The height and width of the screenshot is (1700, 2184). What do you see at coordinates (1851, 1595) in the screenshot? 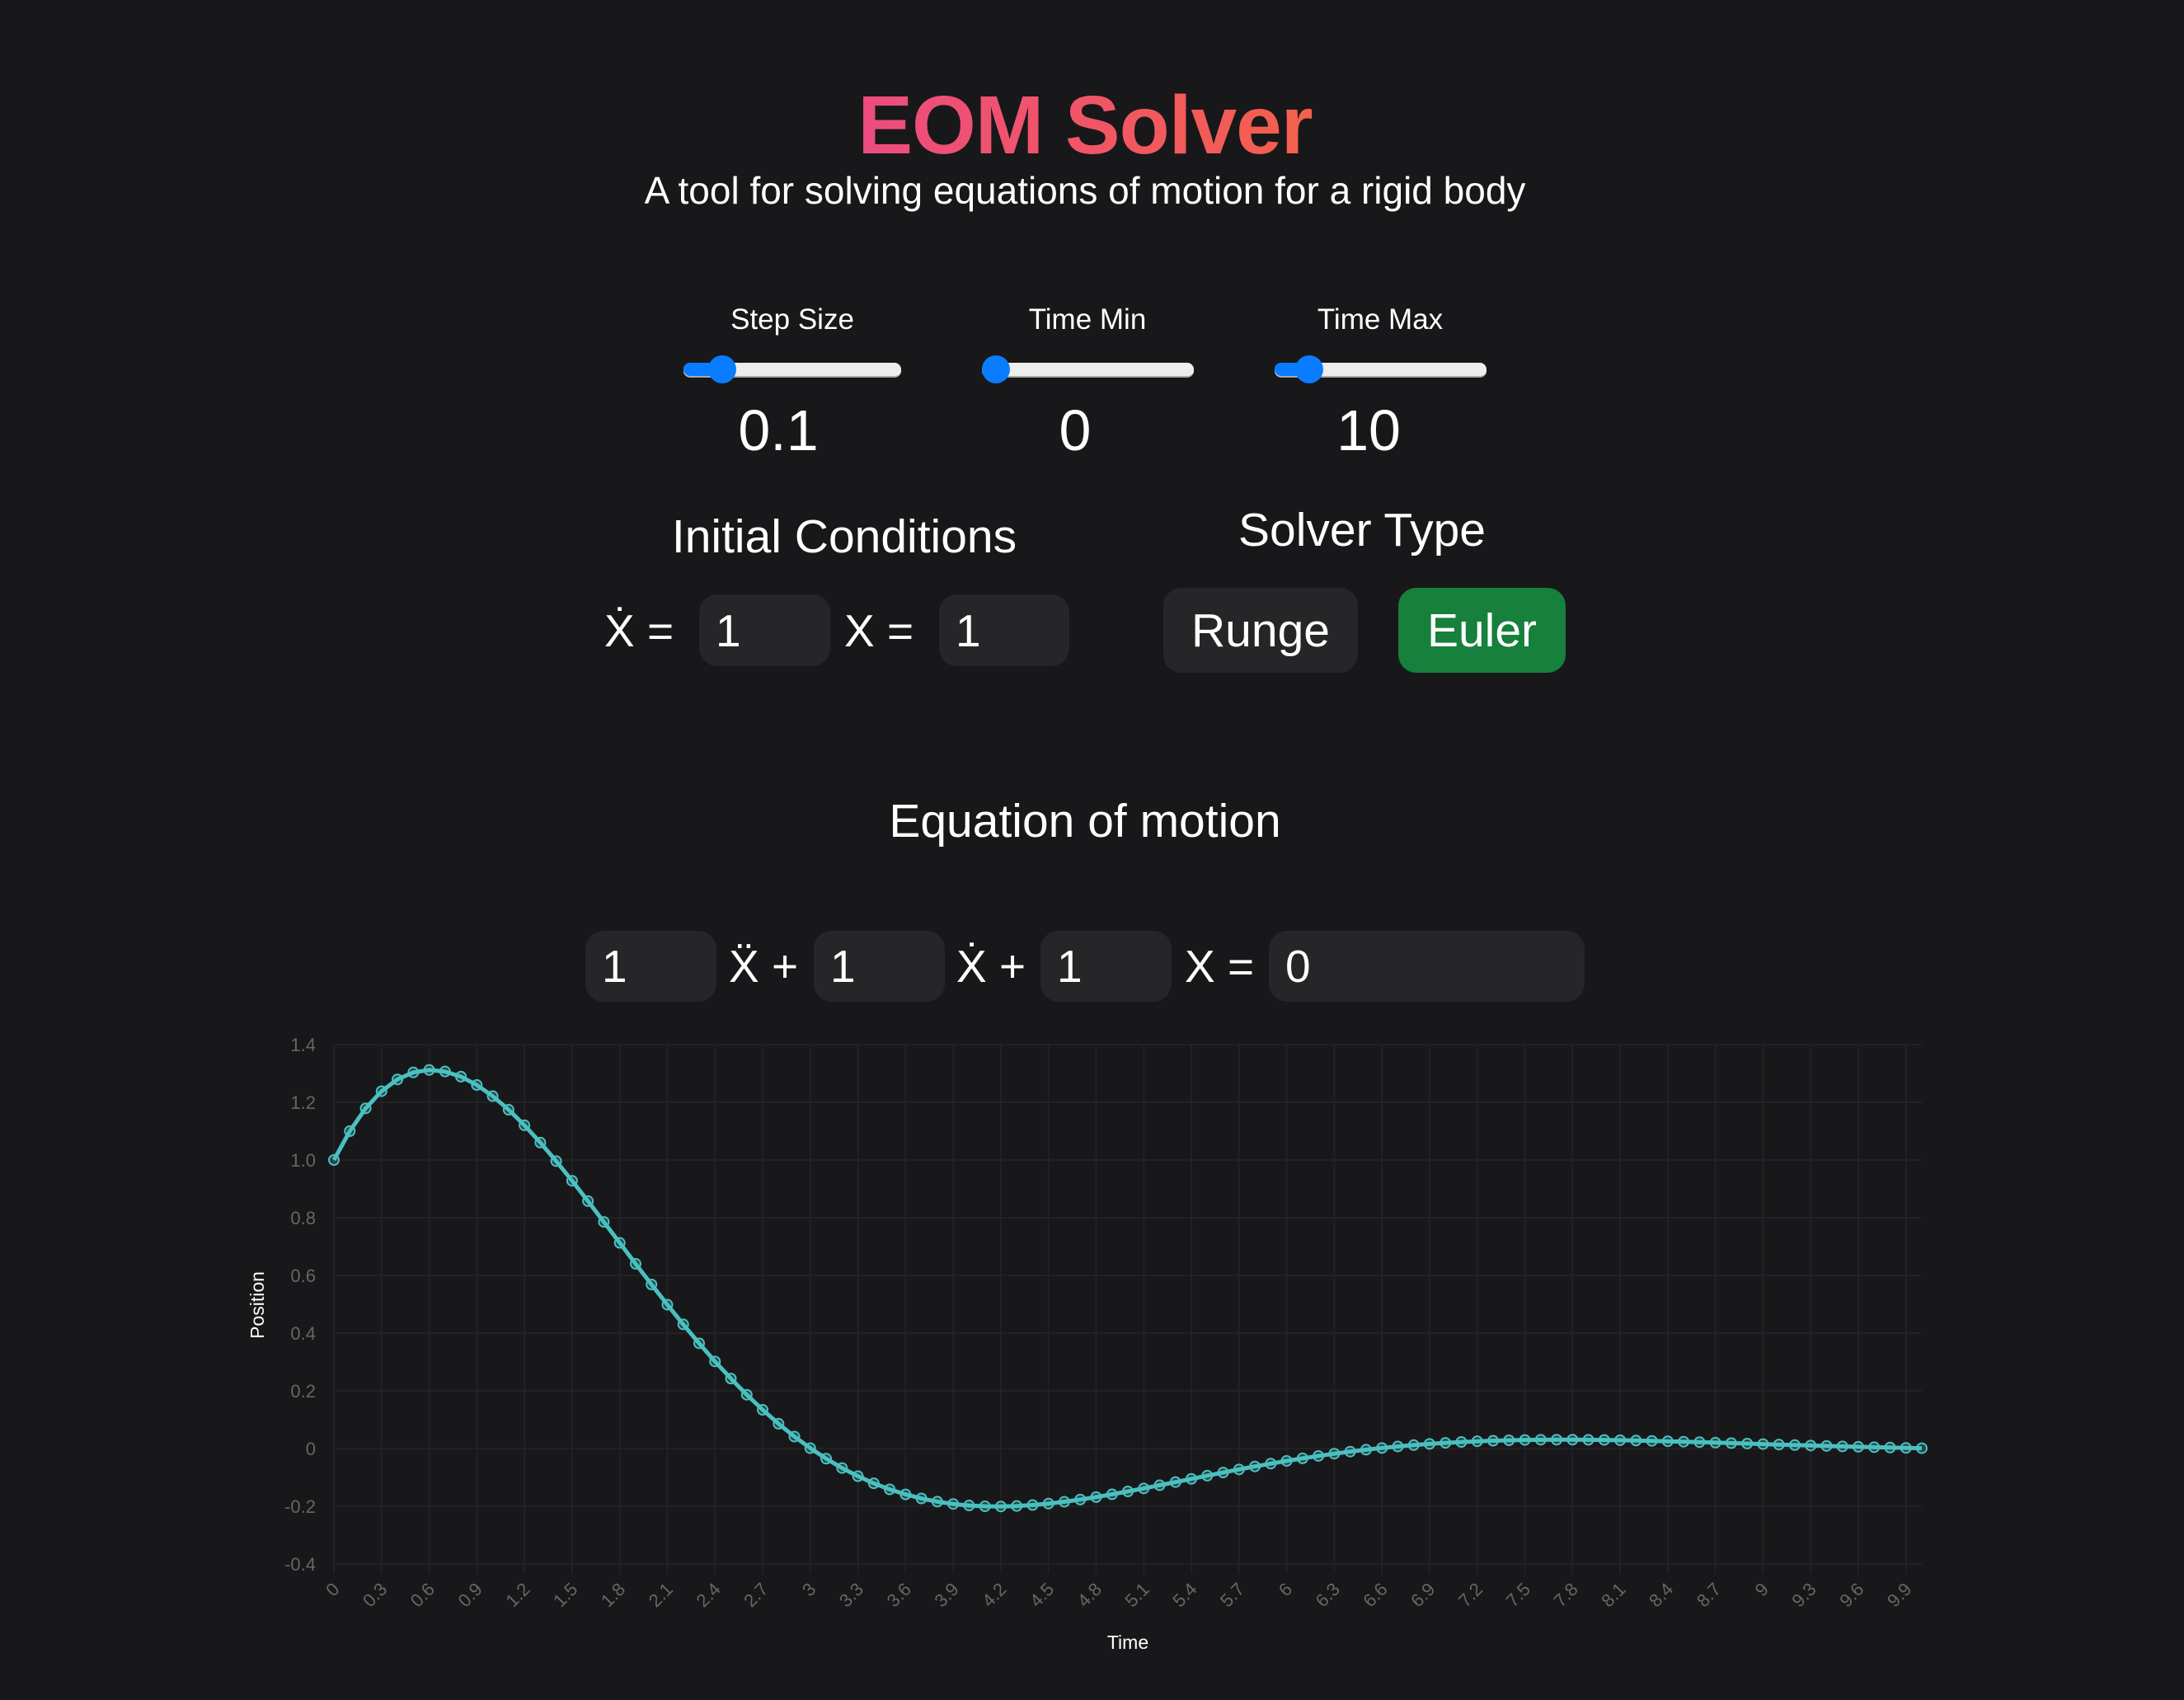
I see `x-tick-label: 9.6` at bounding box center [1851, 1595].